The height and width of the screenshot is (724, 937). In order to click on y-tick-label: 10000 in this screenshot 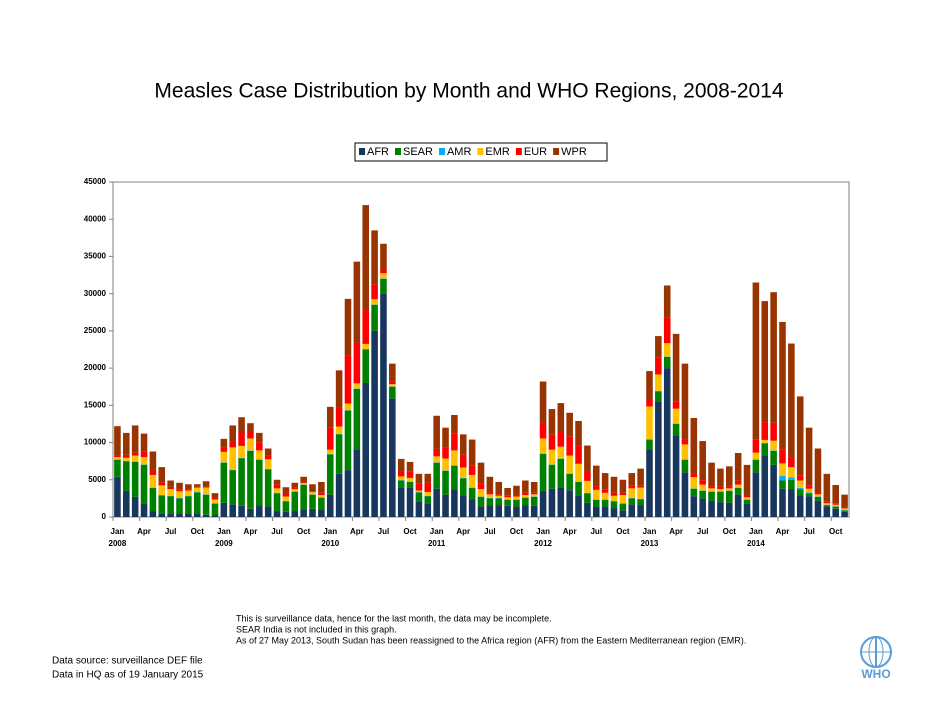, I will do `click(95, 442)`.